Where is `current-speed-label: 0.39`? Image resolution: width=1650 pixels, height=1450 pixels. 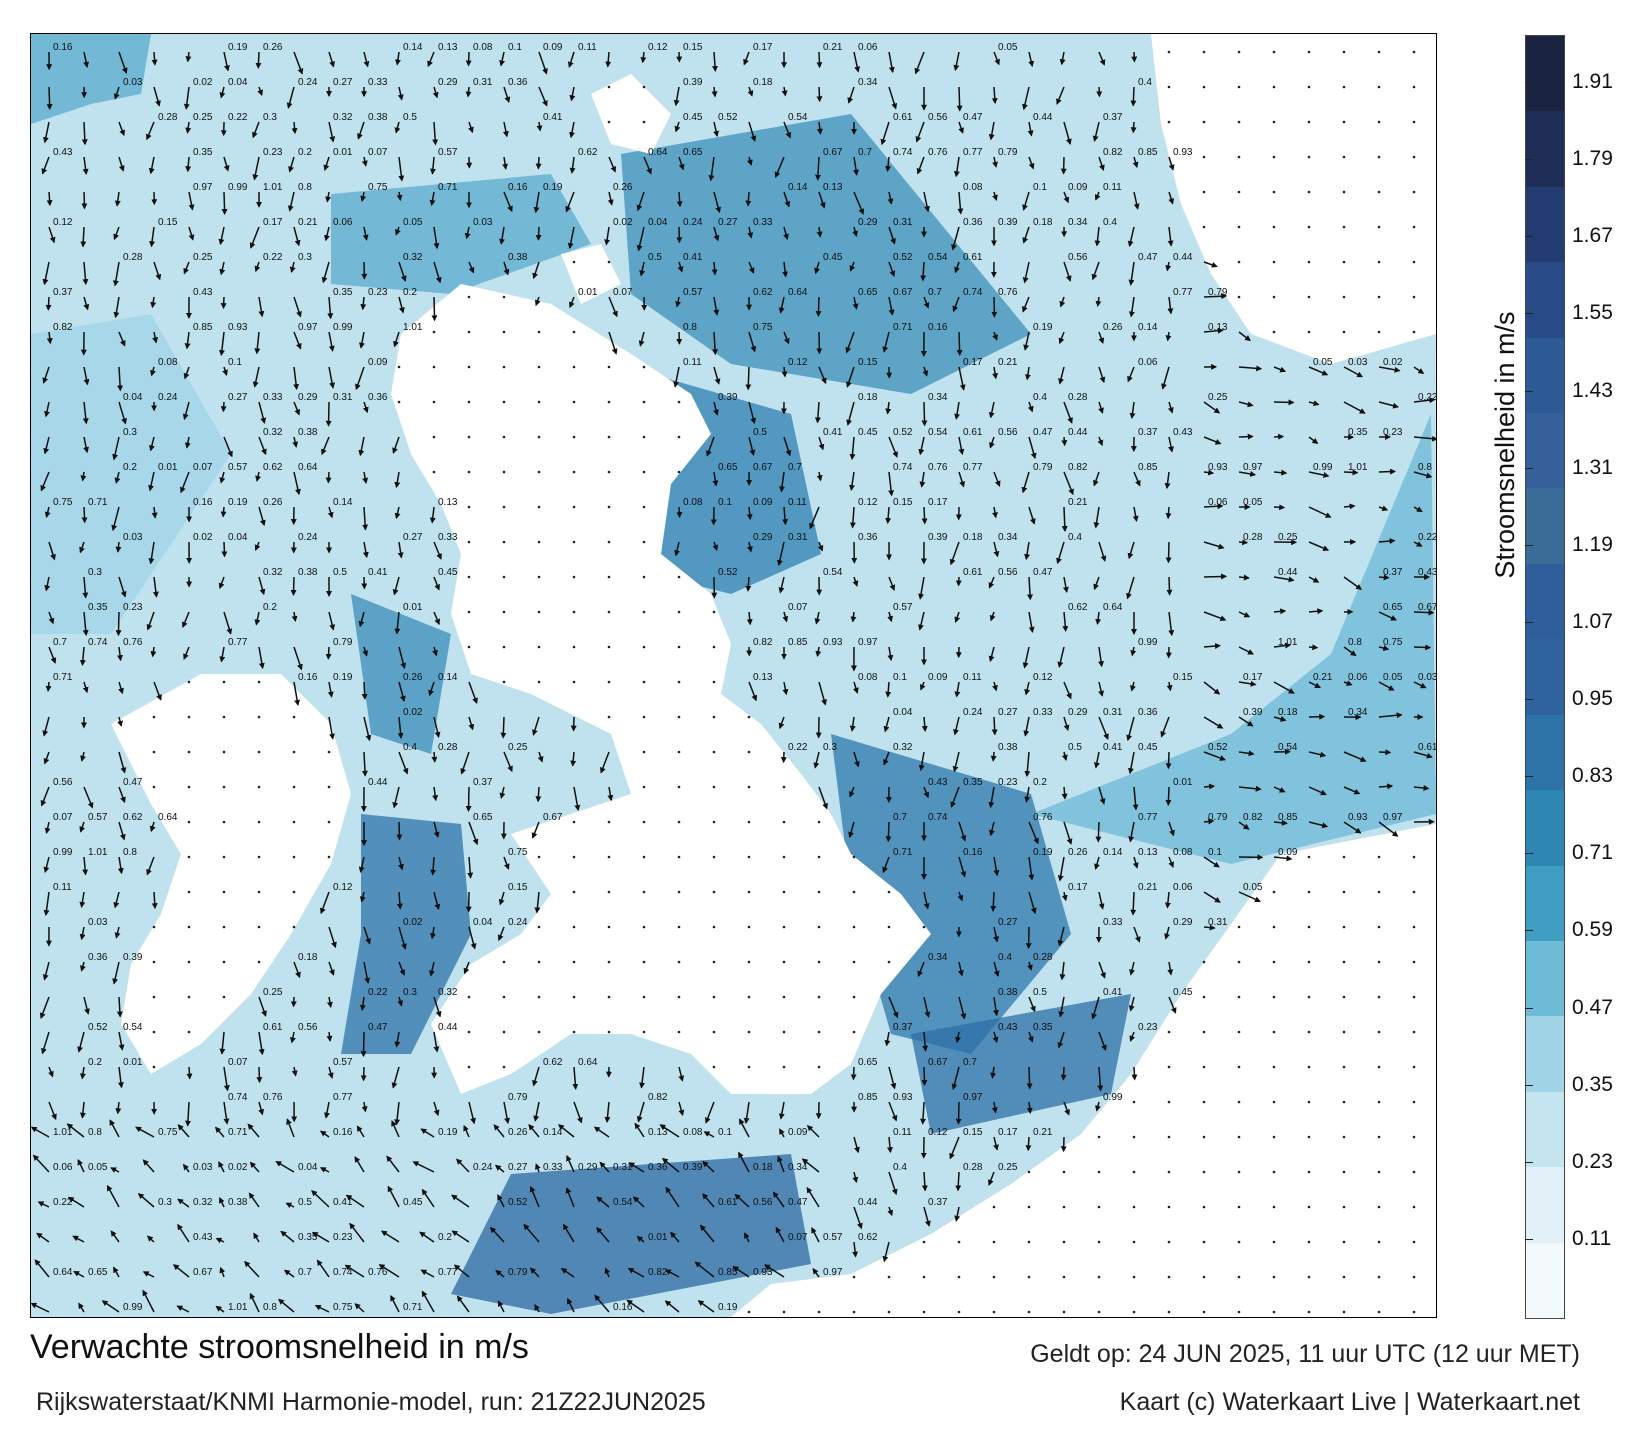
current-speed-label: 0.39 is located at coordinates (728, 397).